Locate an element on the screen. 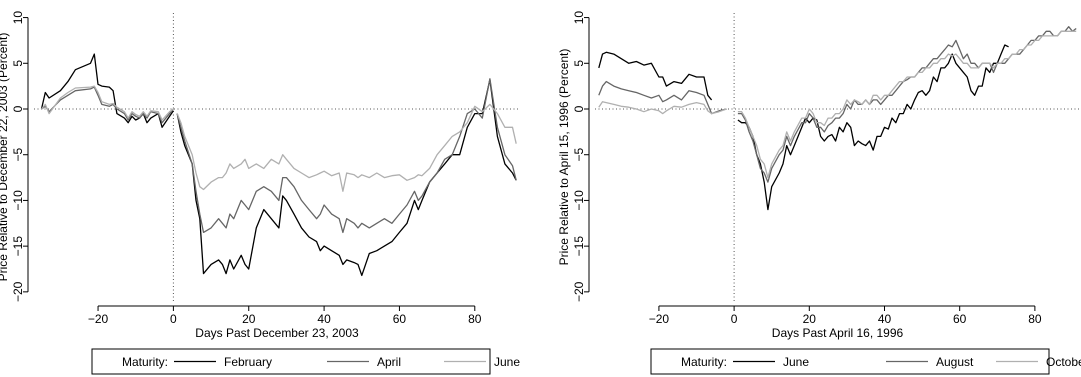 The width and height of the screenshot is (1081, 377). series-june is located at coordinates (278, 138).